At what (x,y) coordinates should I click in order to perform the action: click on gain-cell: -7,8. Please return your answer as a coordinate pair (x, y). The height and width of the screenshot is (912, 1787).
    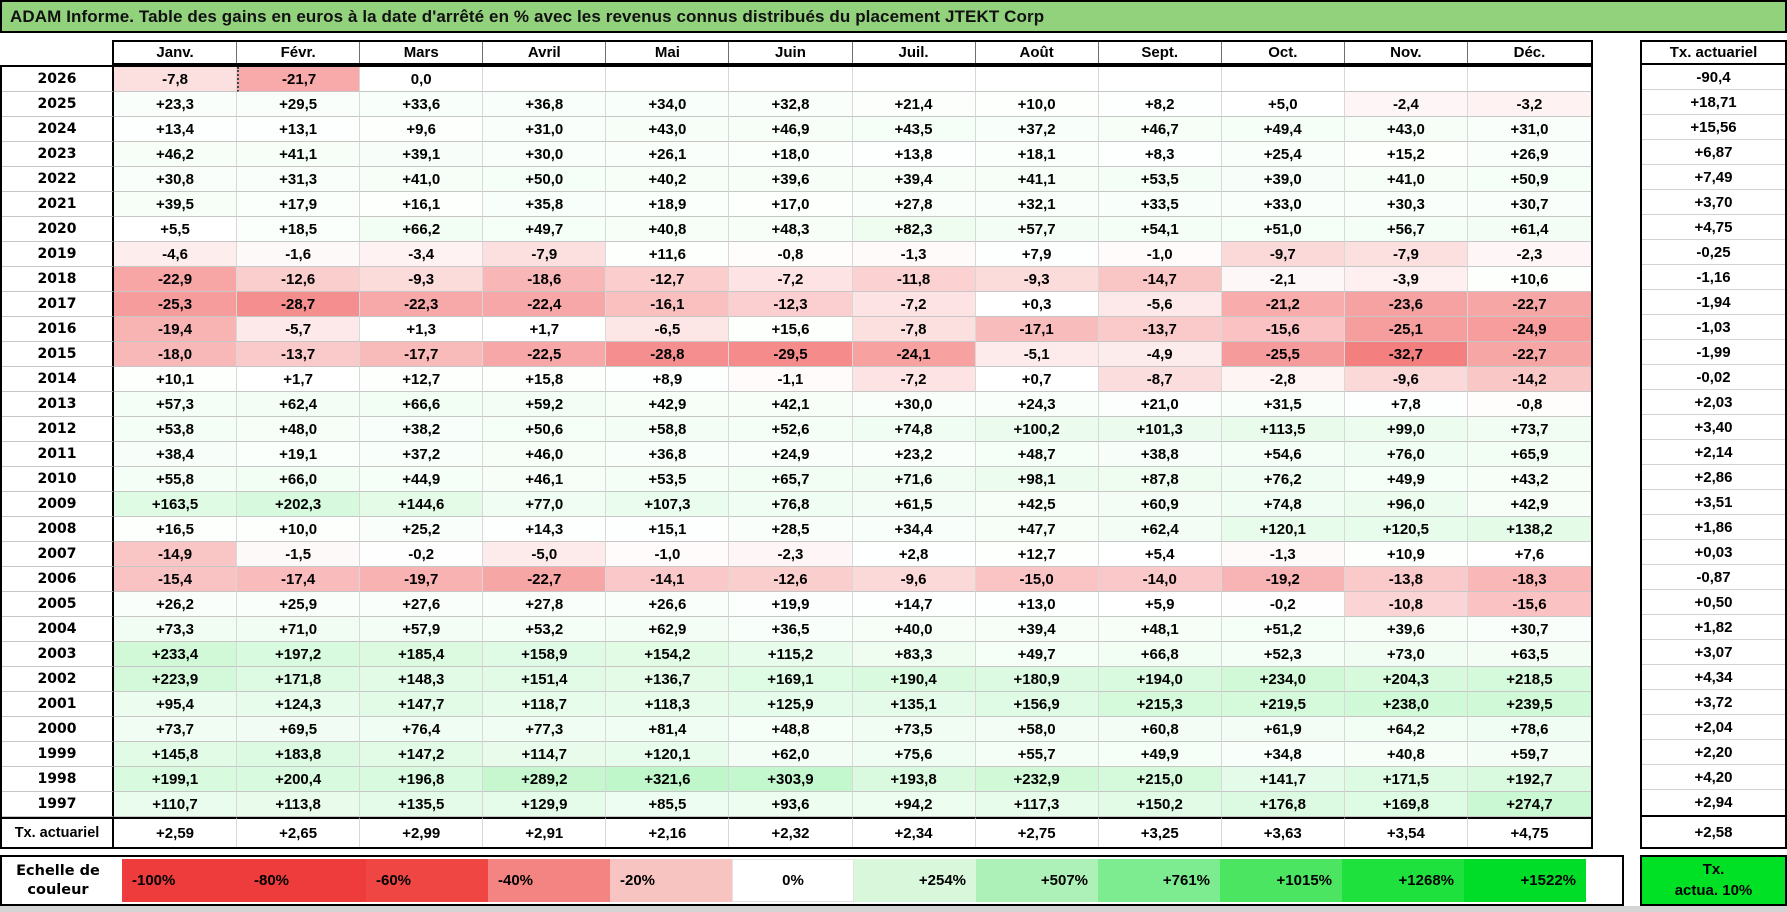
    Looking at the image, I should click on (176, 79).